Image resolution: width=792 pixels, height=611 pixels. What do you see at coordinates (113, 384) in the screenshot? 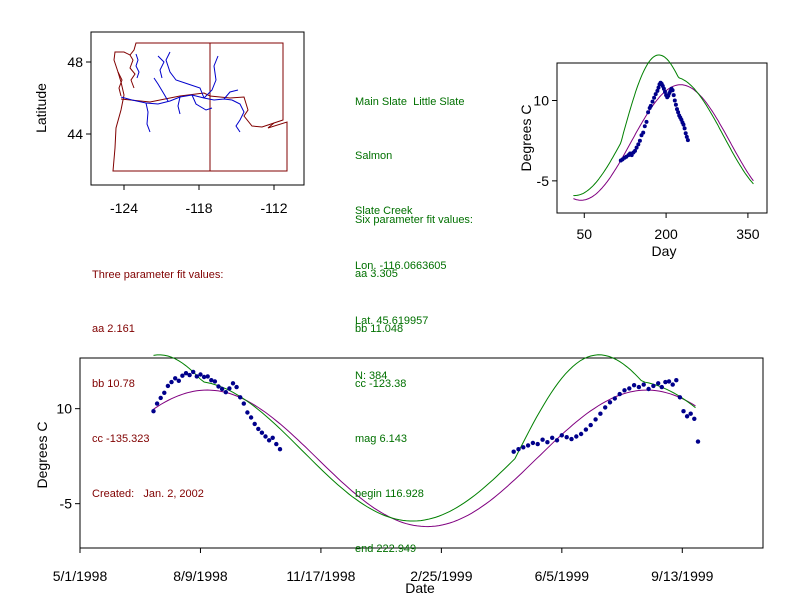
I see `three-param-bb: bb 10.78` at bounding box center [113, 384].